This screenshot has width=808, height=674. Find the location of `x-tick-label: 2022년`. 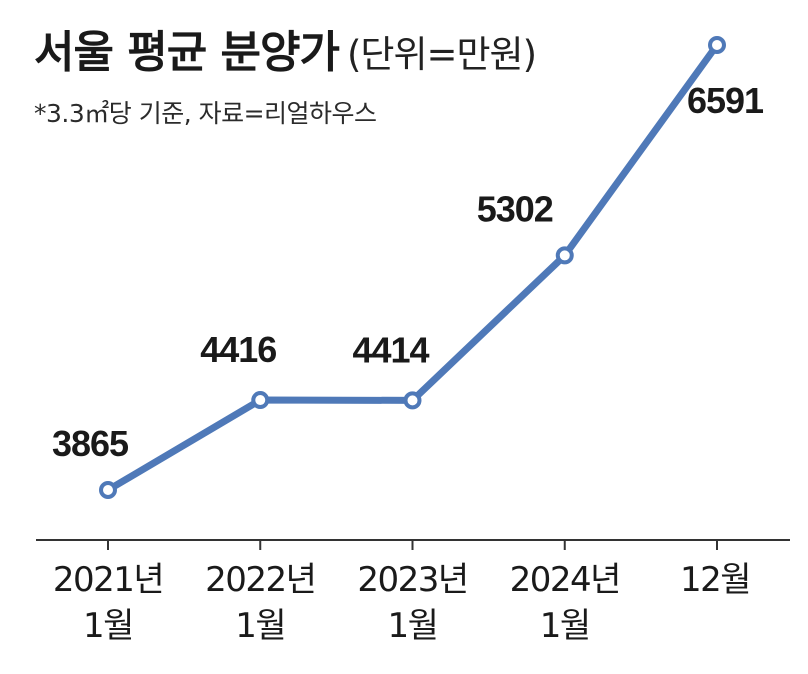

x-tick-label: 2022년 is located at coordinates (260, 580).